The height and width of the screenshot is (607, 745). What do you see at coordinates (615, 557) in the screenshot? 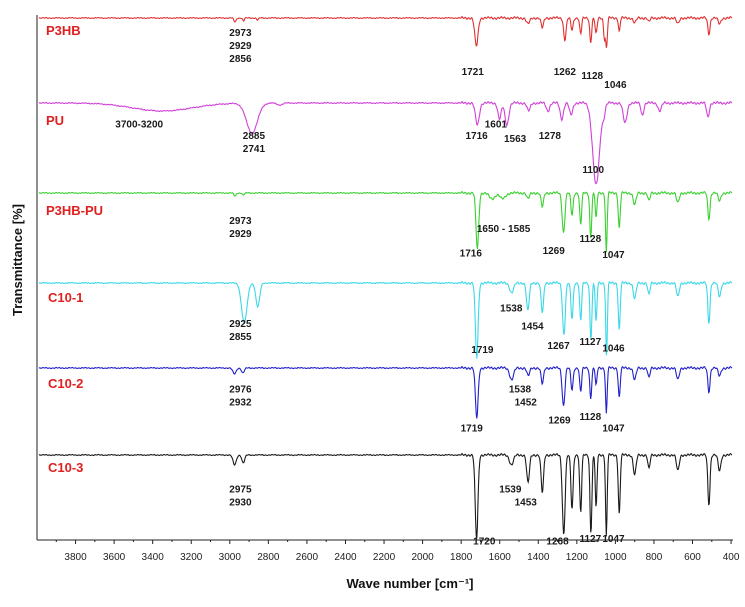
I see `x-tick-label: 1000` at bounding box center [615, 557].